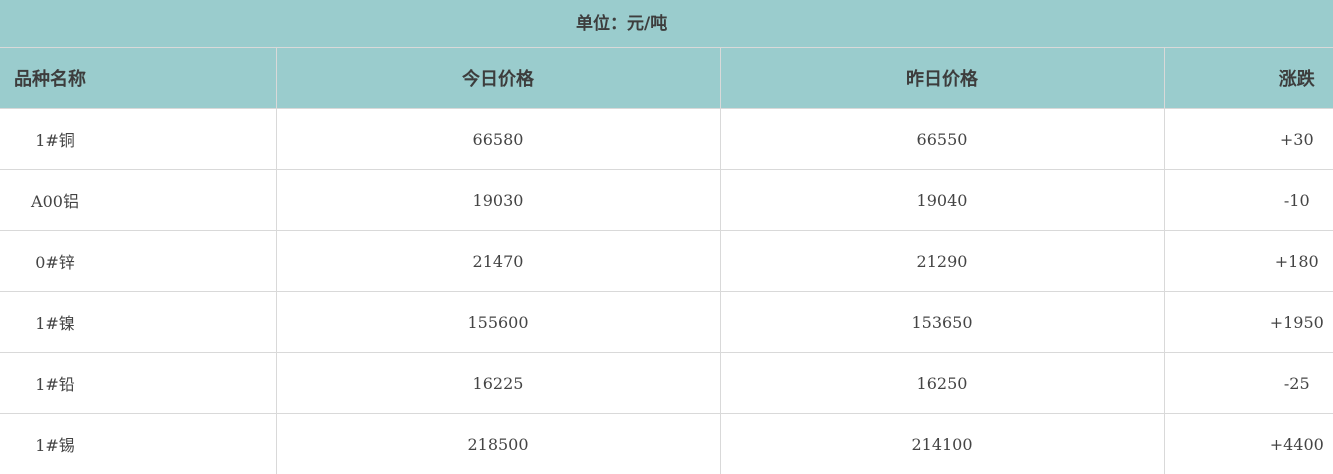 The image size is (1333, 474). I want to click on metal-name: 0#锌, so click(55, 261).